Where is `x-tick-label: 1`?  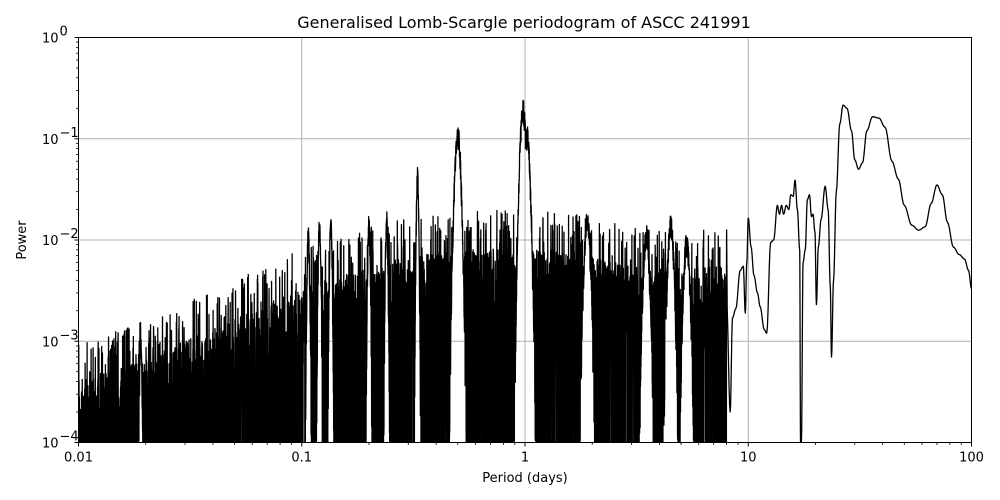 x-tick-label: 1 is located at coordinates (525, 458).